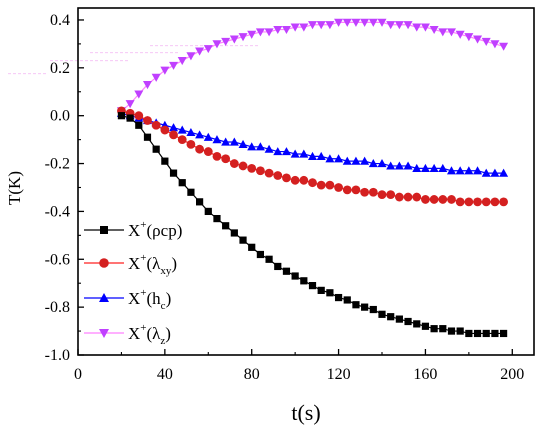 The height and width of the screenshot is (437, 550). What do you see at coordinates (60, 68) in the screenshot?
I see `y-tick-label: 0.2` at bounding box center [60, 68].